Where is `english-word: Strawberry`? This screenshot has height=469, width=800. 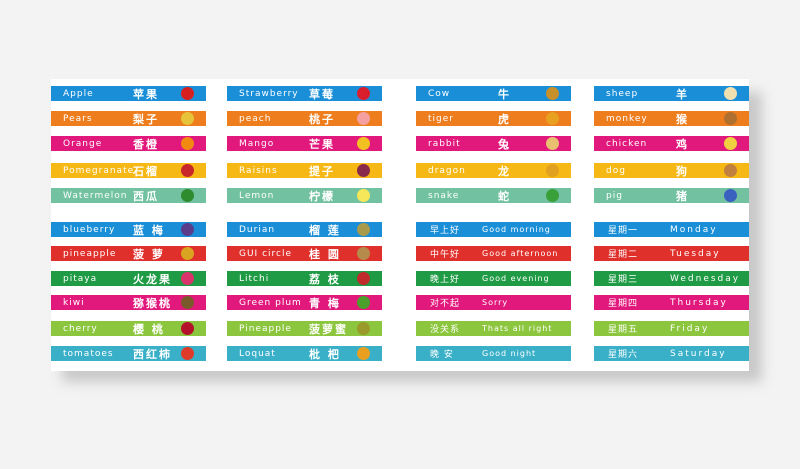
english-word: Strawberry is located at coordinates (269, 93).